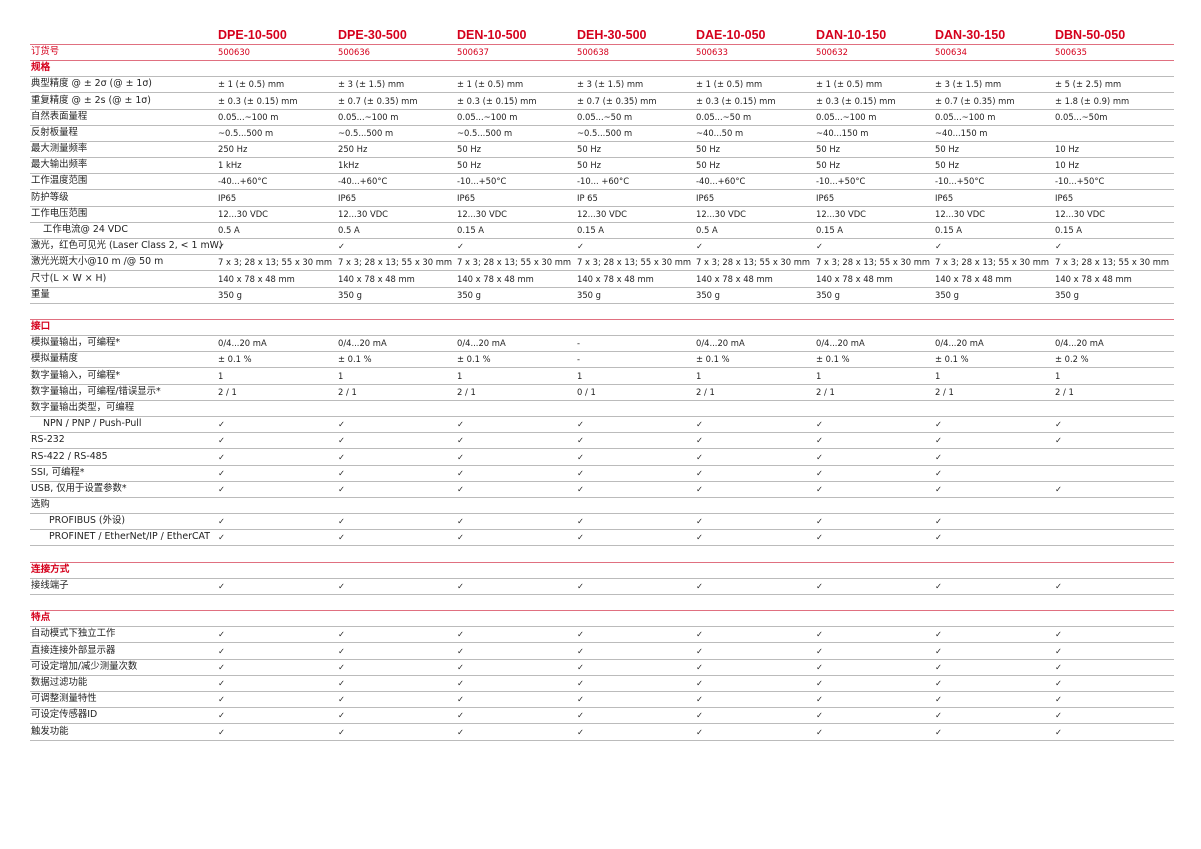 Image resolution: width=1201 pixels, height=849 pixels. Describe the element at coordinates (127, 246) in the screenshot. I see `row-label: 激光，红色可见光 (Laser Class 2, < 1 mW)` at that location.